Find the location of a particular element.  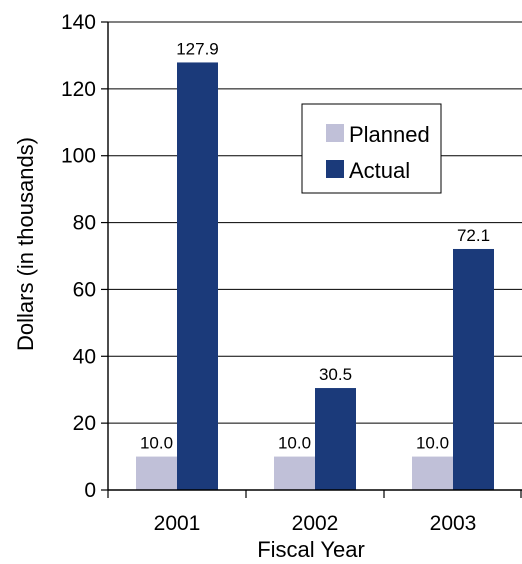

y-tick-labels: 0 20 40 60 80 100 120 140 is located at coordinates (78, 256).